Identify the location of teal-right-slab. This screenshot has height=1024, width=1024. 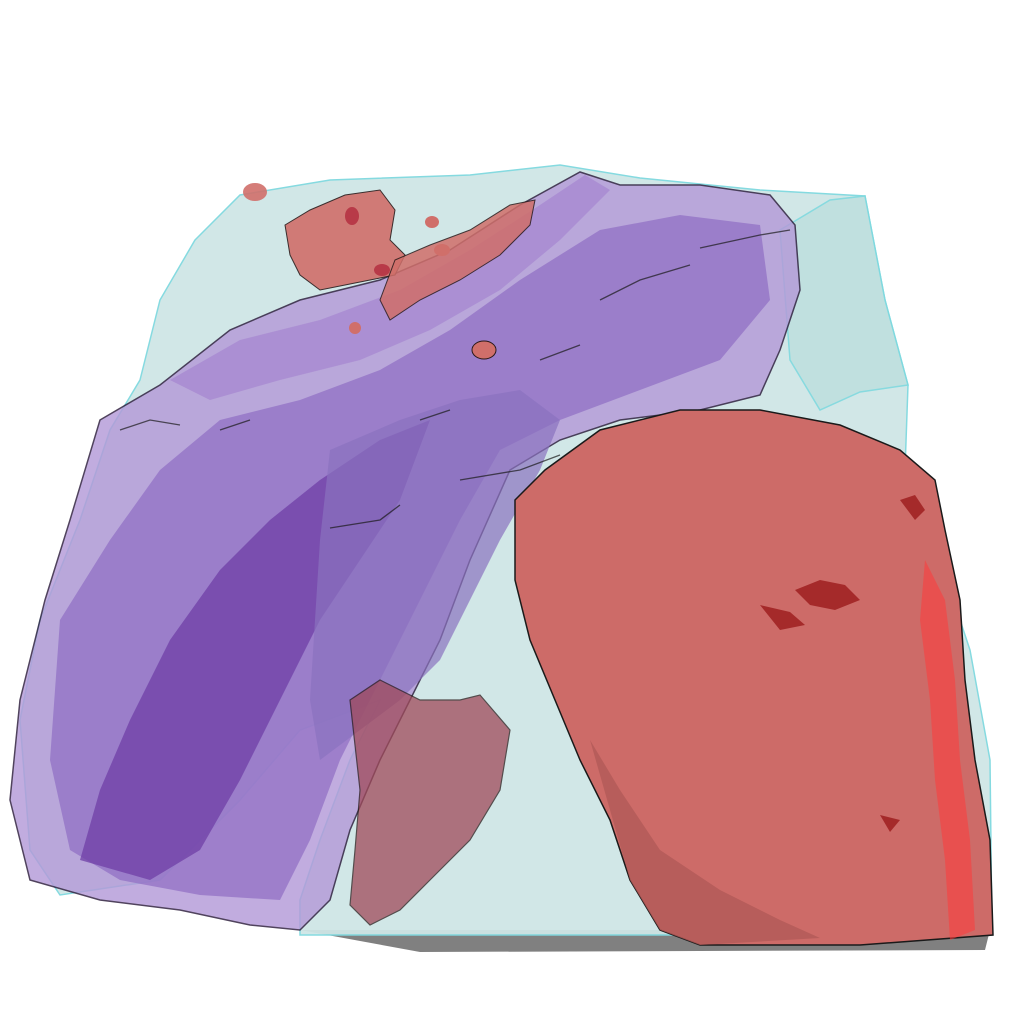
(844, 303).